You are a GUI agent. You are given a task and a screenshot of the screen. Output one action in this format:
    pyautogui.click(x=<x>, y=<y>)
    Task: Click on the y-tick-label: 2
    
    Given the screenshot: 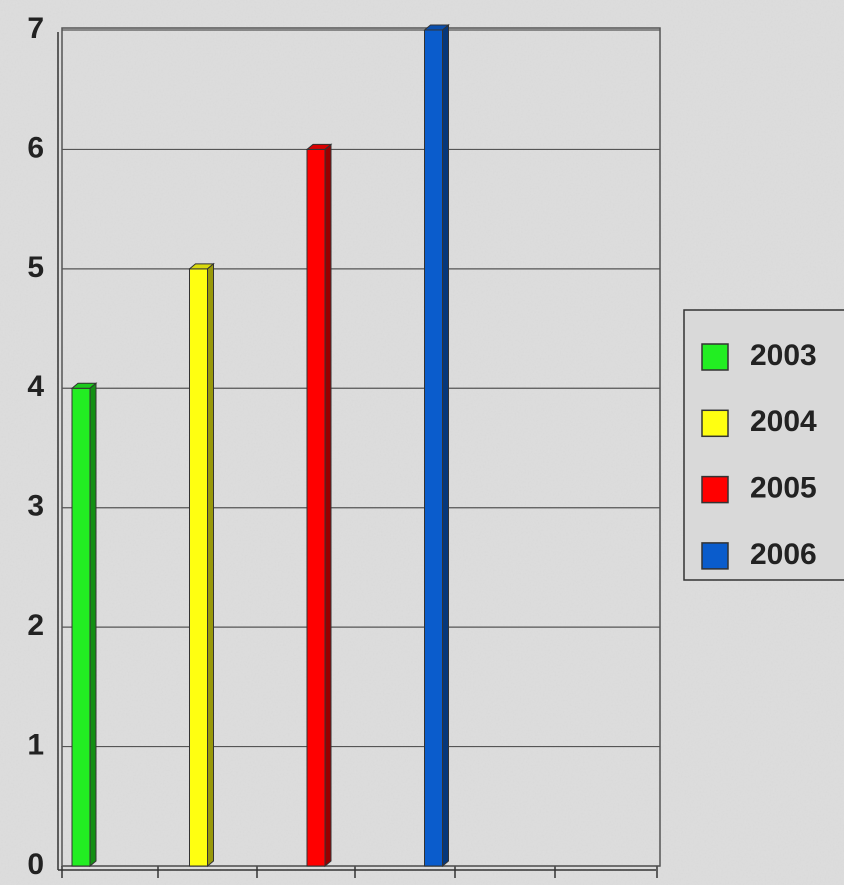 What is the action you would take?
    pyautogui.click(x=35, y=625)
    